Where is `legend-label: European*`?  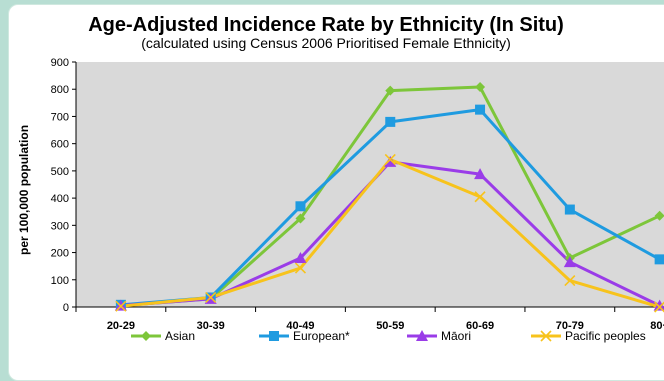
legend-label: European* is located at coordinates (321, 336).